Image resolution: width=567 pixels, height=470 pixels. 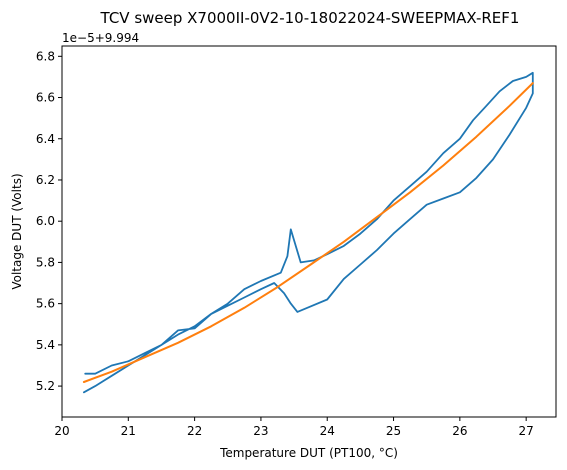 What do you see at coordinates (260, 431) in the screenshot?
I see `x-tick-label: 23` at bounding box center [260, 431].